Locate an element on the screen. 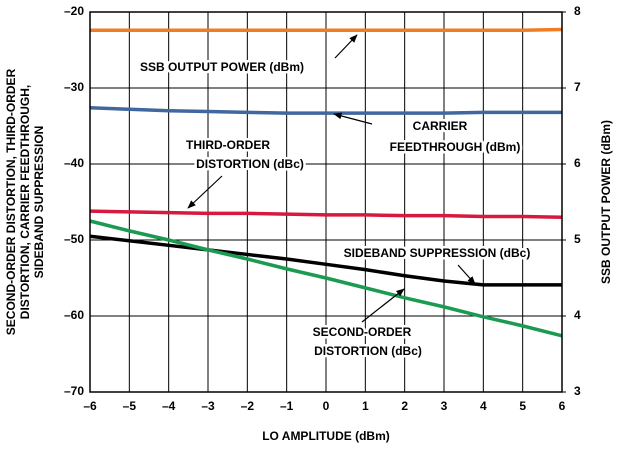  y-tick-label: –60 is located at coordinates (74, 315).